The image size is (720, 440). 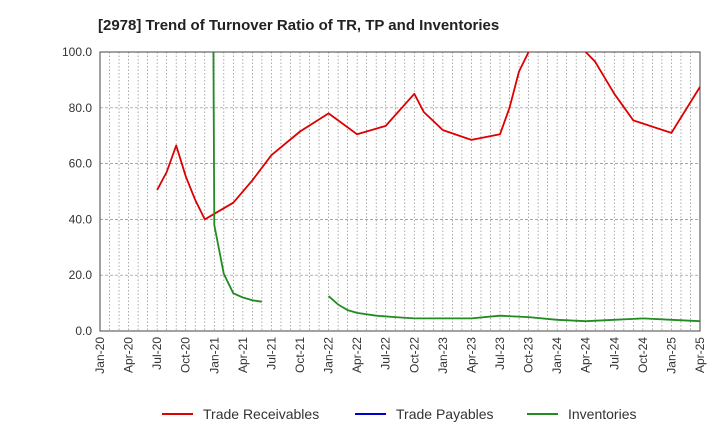 I want to click on y-axis-ticks: 0.0 20.0 40.0 60.0 80.0 100.0, so click(x=77, y=191).